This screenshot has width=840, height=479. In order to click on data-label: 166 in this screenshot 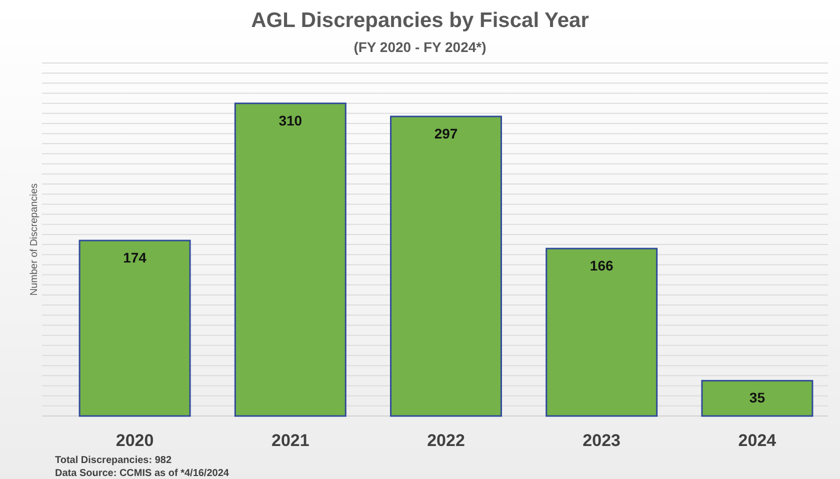, I will do `click(602, 266)`.